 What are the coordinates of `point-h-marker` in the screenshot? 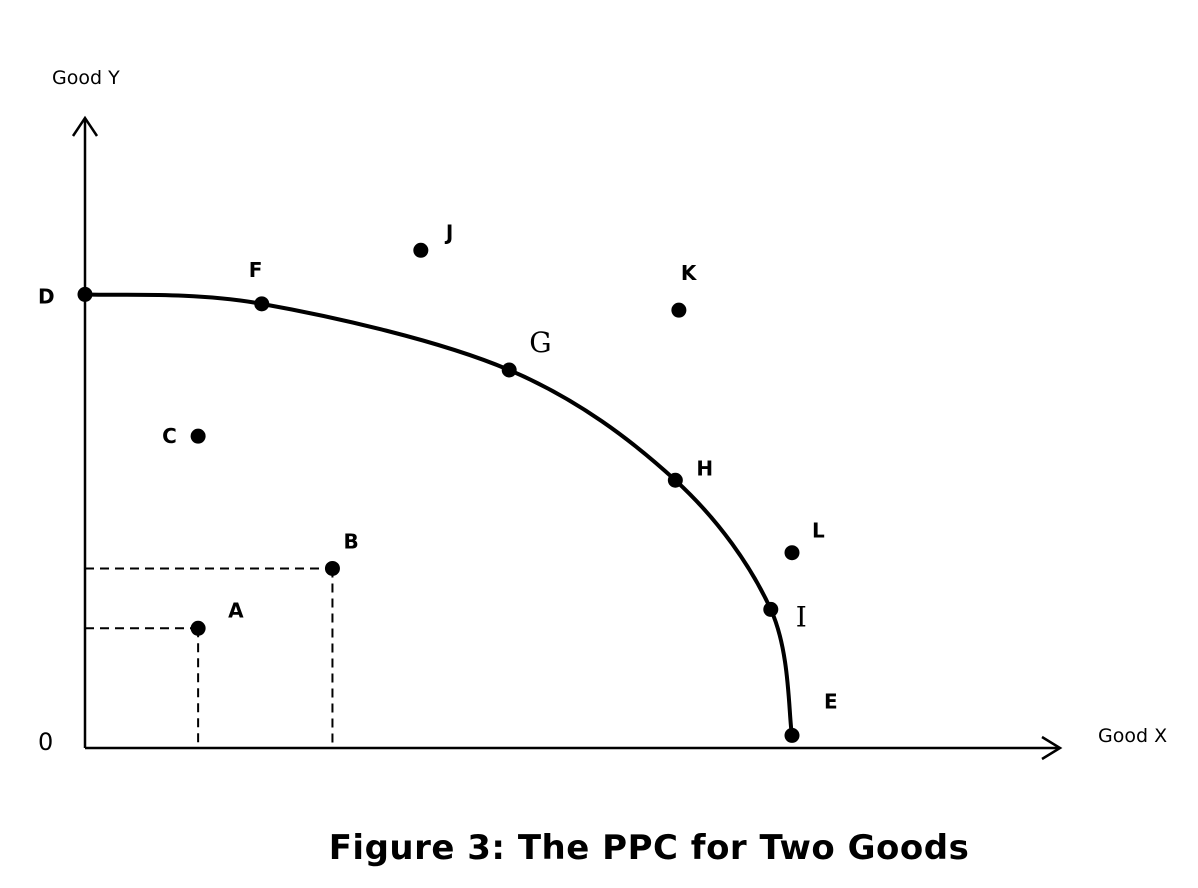 It's located at (675, 480).